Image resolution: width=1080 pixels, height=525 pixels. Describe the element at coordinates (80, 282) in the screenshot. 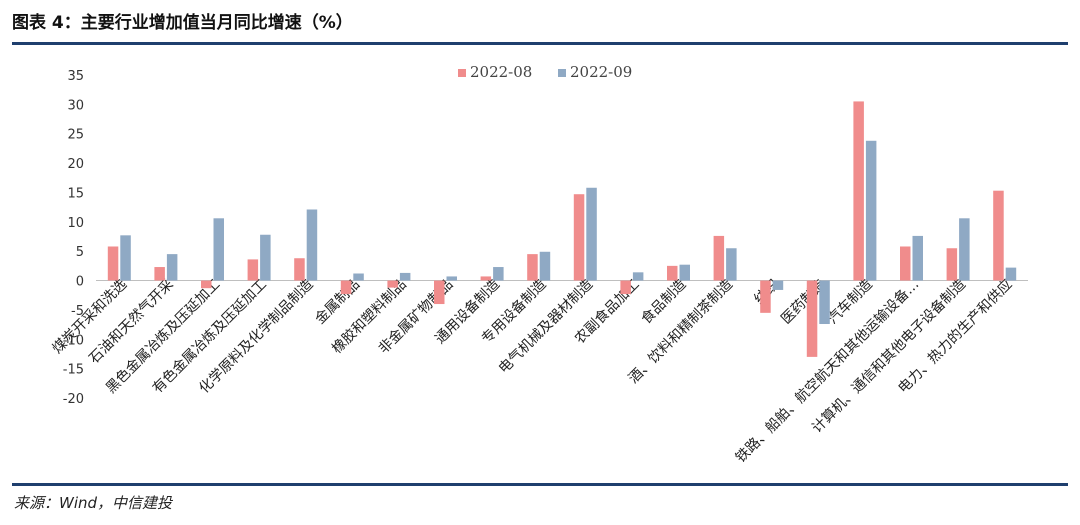

I see `y-tick-label: 0` at that location.